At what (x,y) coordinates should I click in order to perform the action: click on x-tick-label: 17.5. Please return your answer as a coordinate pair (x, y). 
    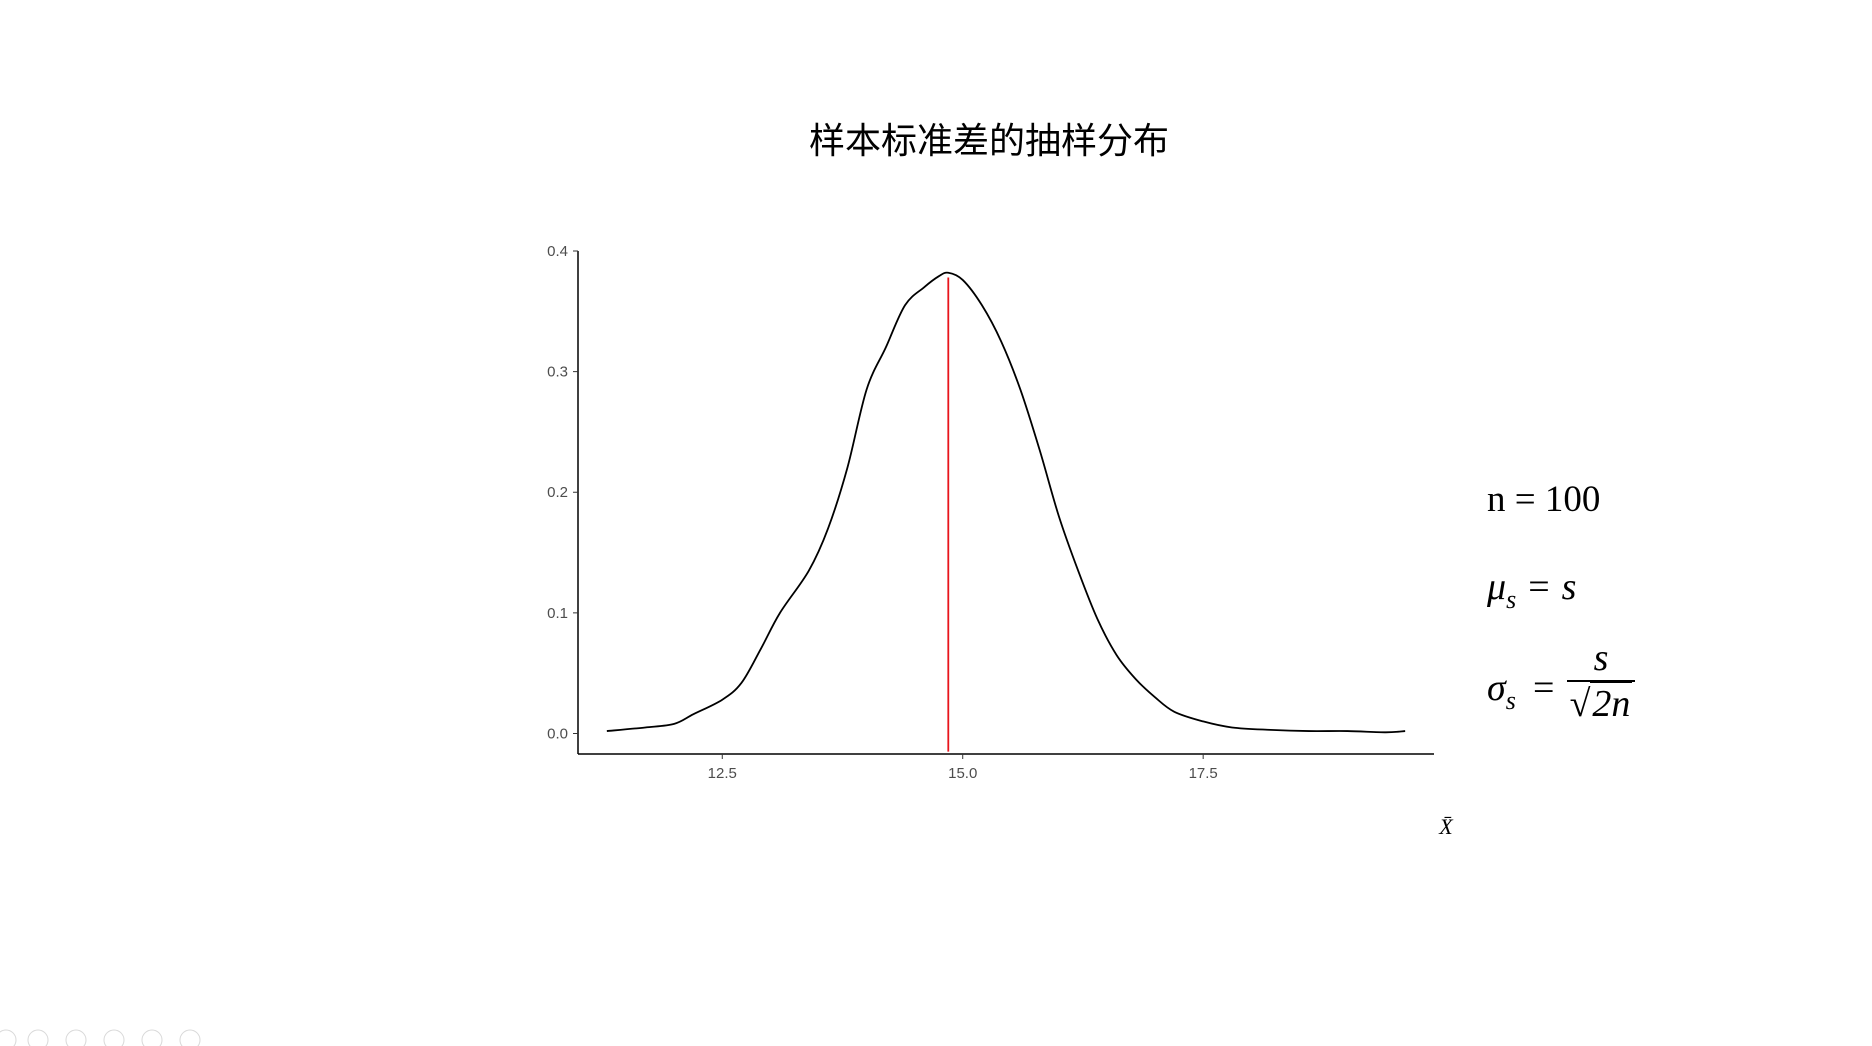
    Looking at the image, I should click on (1203, 773).